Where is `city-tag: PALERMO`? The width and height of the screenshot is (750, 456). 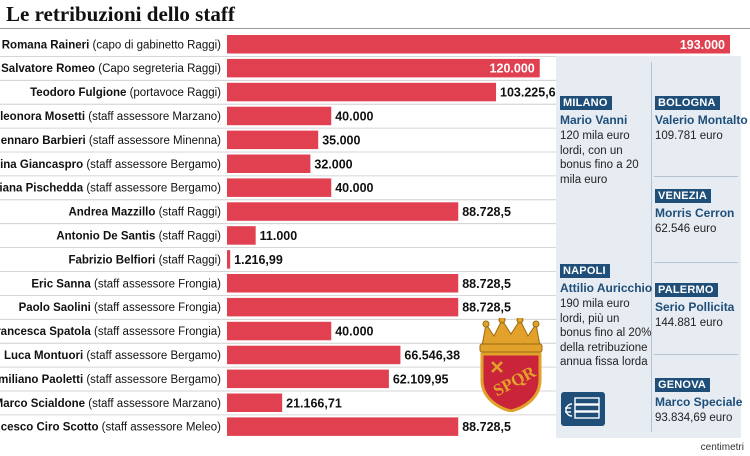 city-tag: PALERMO is located at coordinates (686, 290).